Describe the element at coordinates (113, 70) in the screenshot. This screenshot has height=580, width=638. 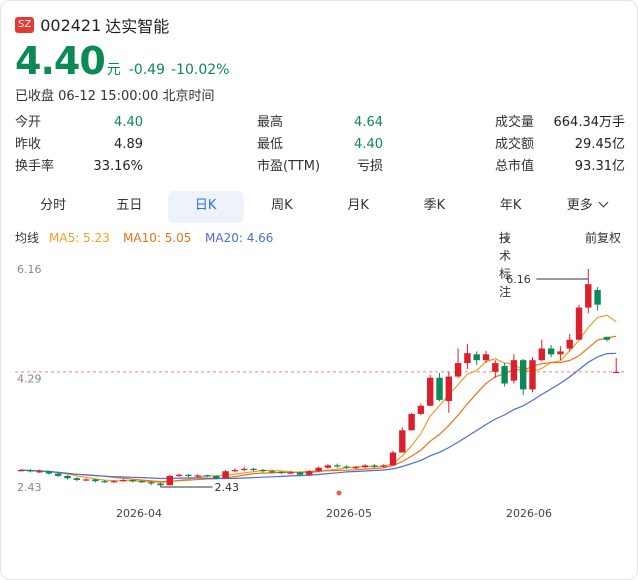
I see `price-unit: 元` at that location.